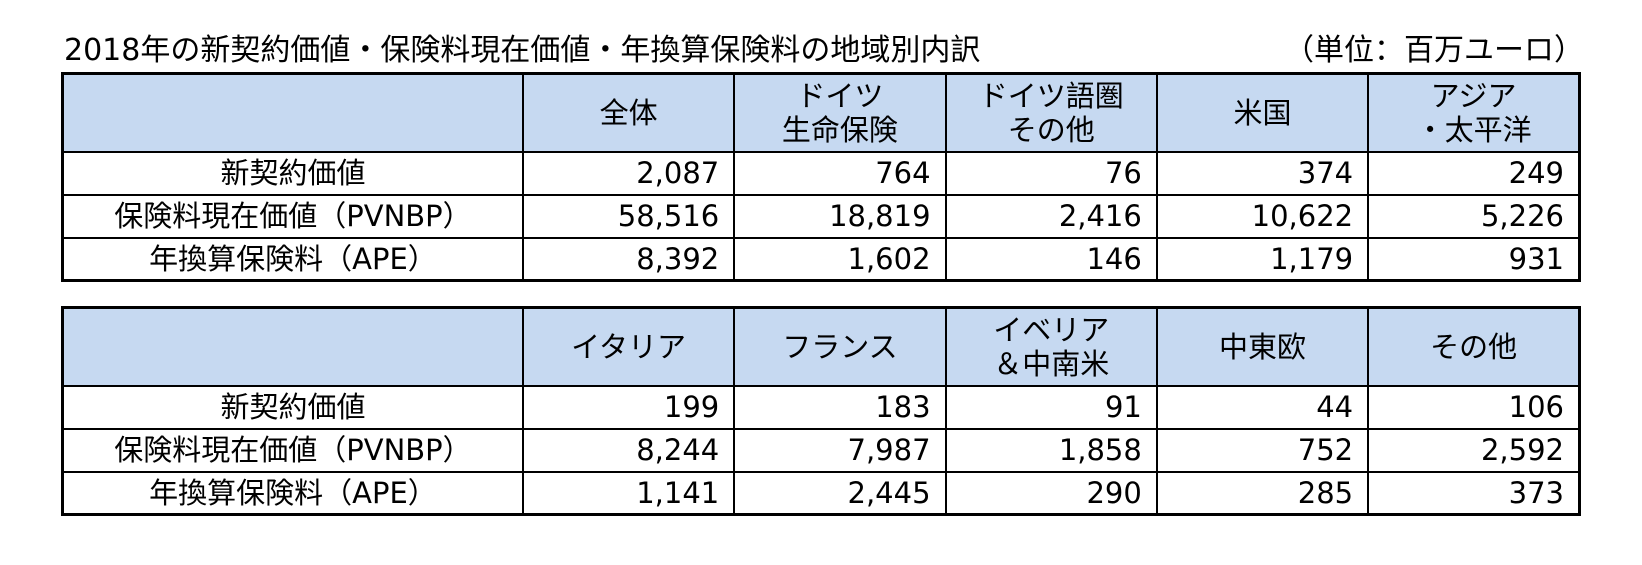 This screenshot has height=565, width=1642. Describe the element at coordinates (1474, 493) in the screenshot. I see `table-cell: 373` at that location.